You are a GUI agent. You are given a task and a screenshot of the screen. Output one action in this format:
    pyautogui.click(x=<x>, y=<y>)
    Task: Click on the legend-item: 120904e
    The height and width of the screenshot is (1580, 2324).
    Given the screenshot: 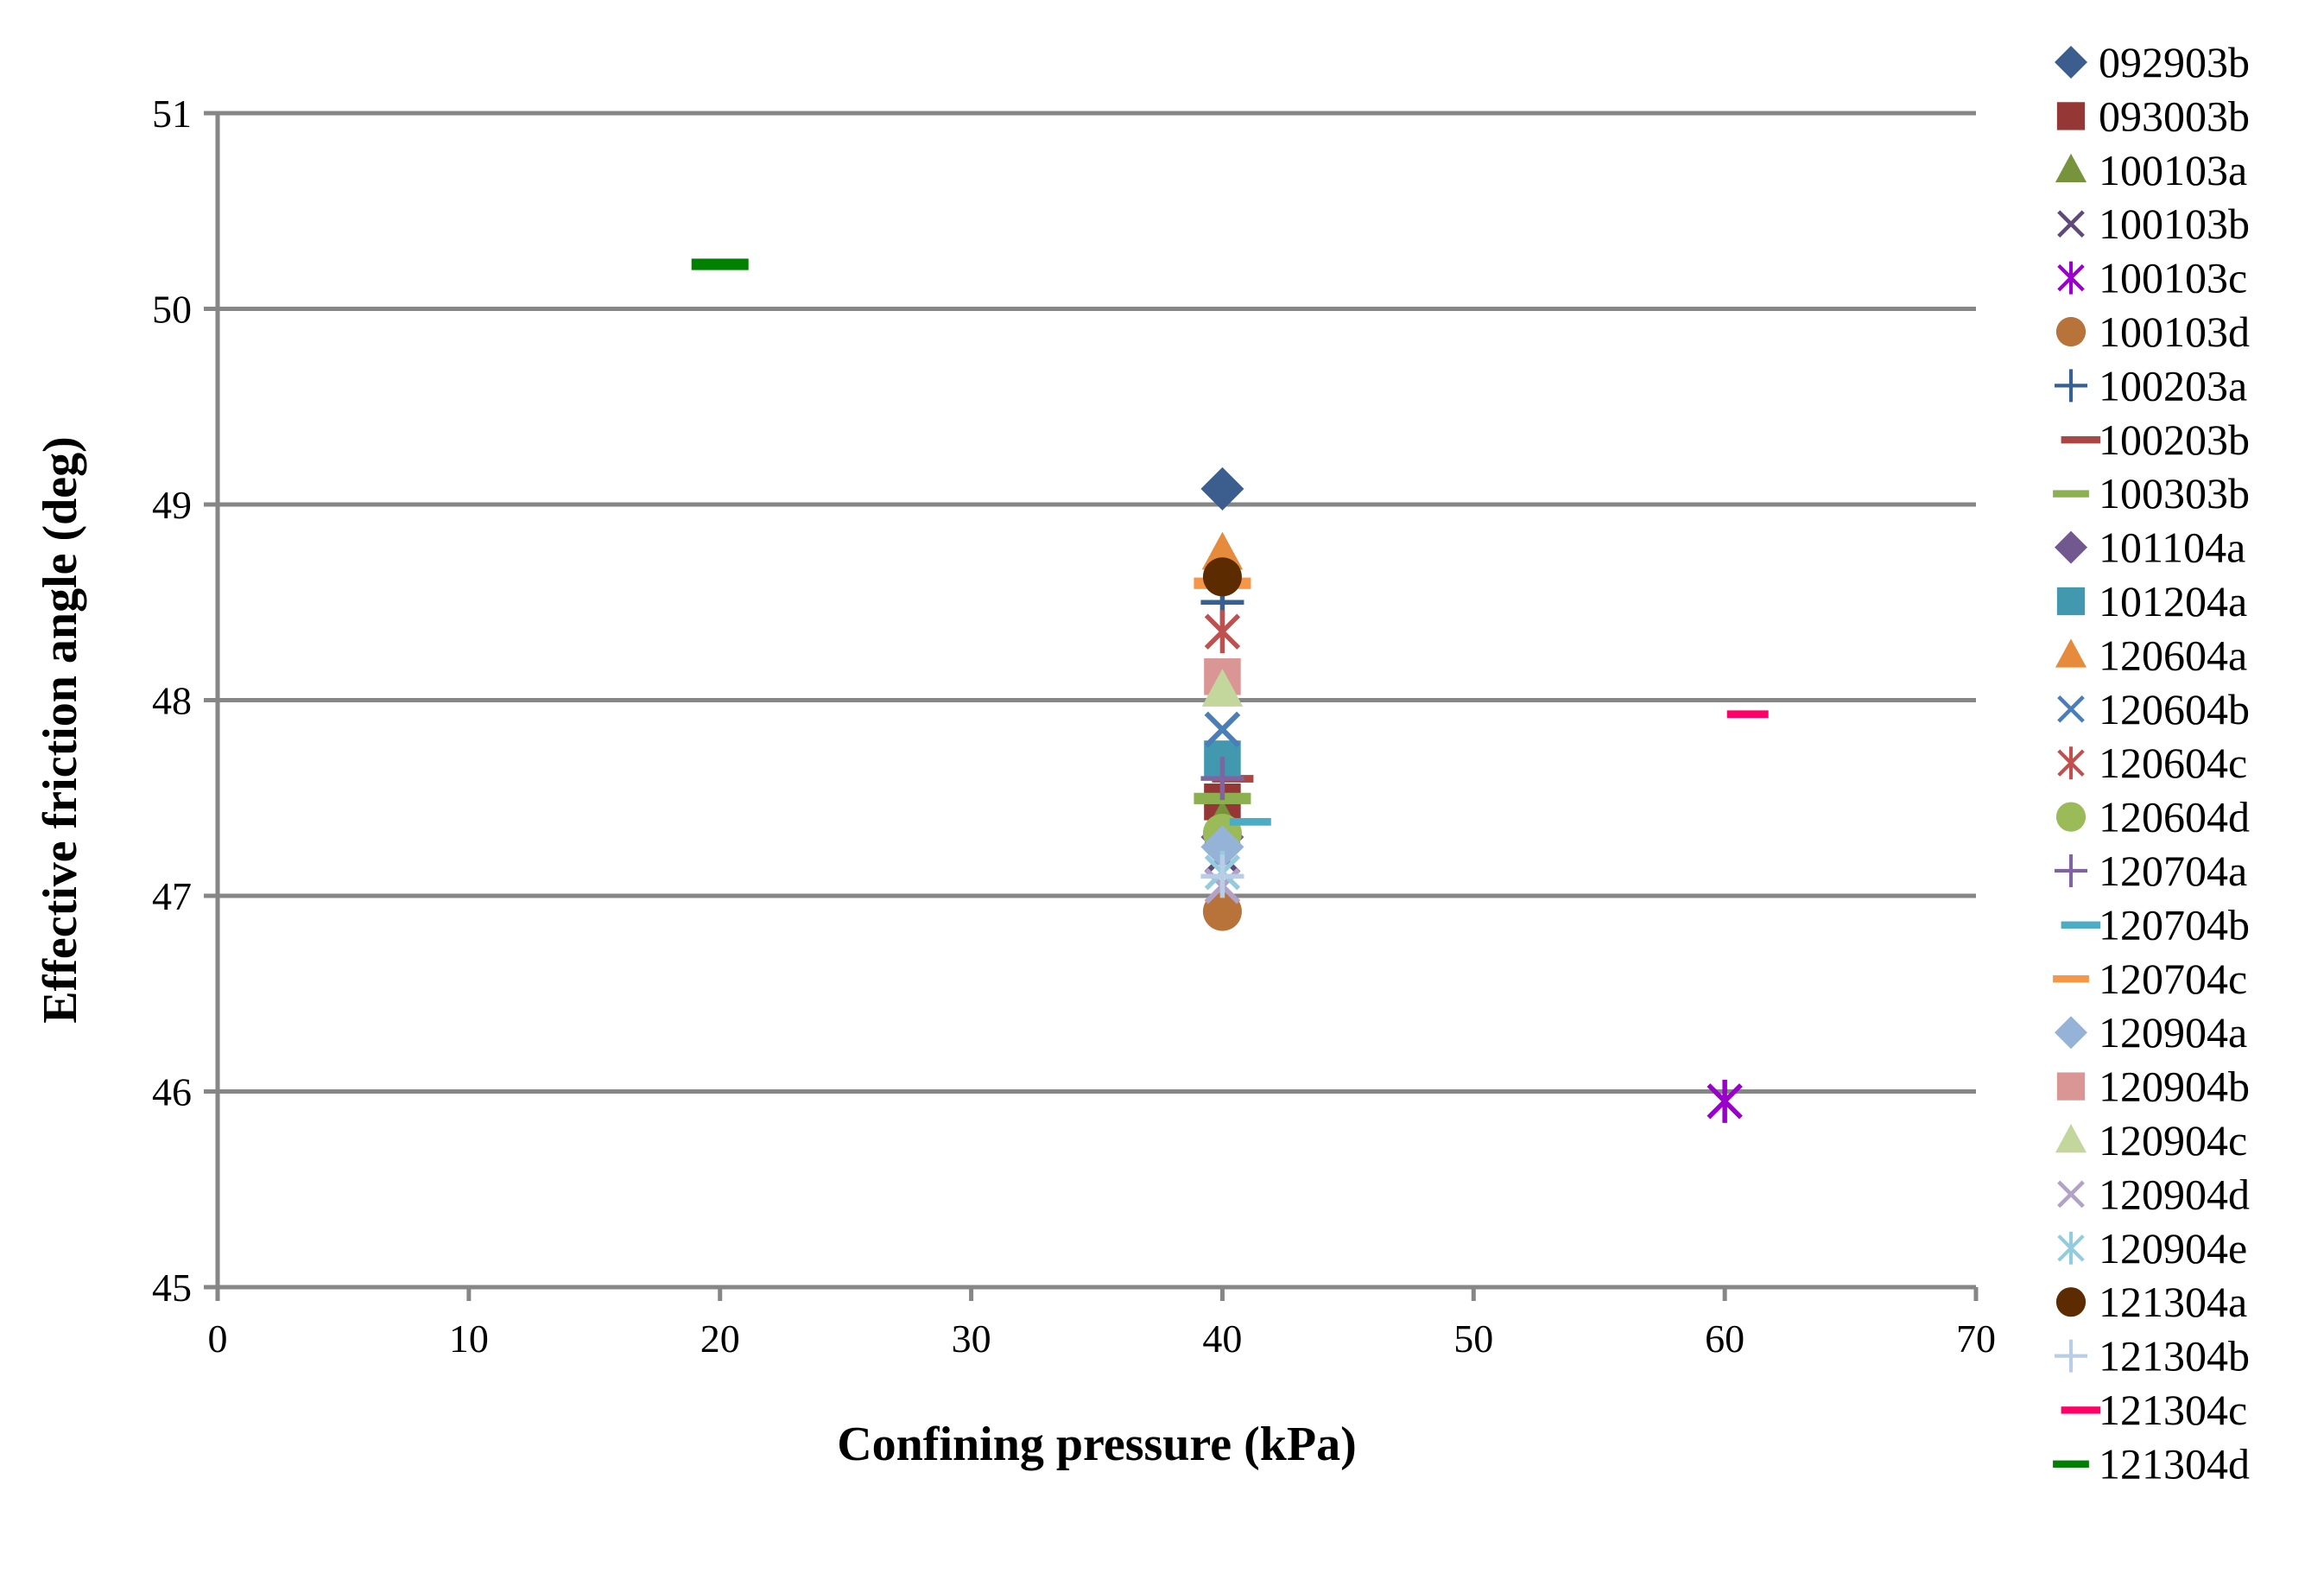 What is the action you would take?
    pyautogui.click(x=2152, y=1248)
    